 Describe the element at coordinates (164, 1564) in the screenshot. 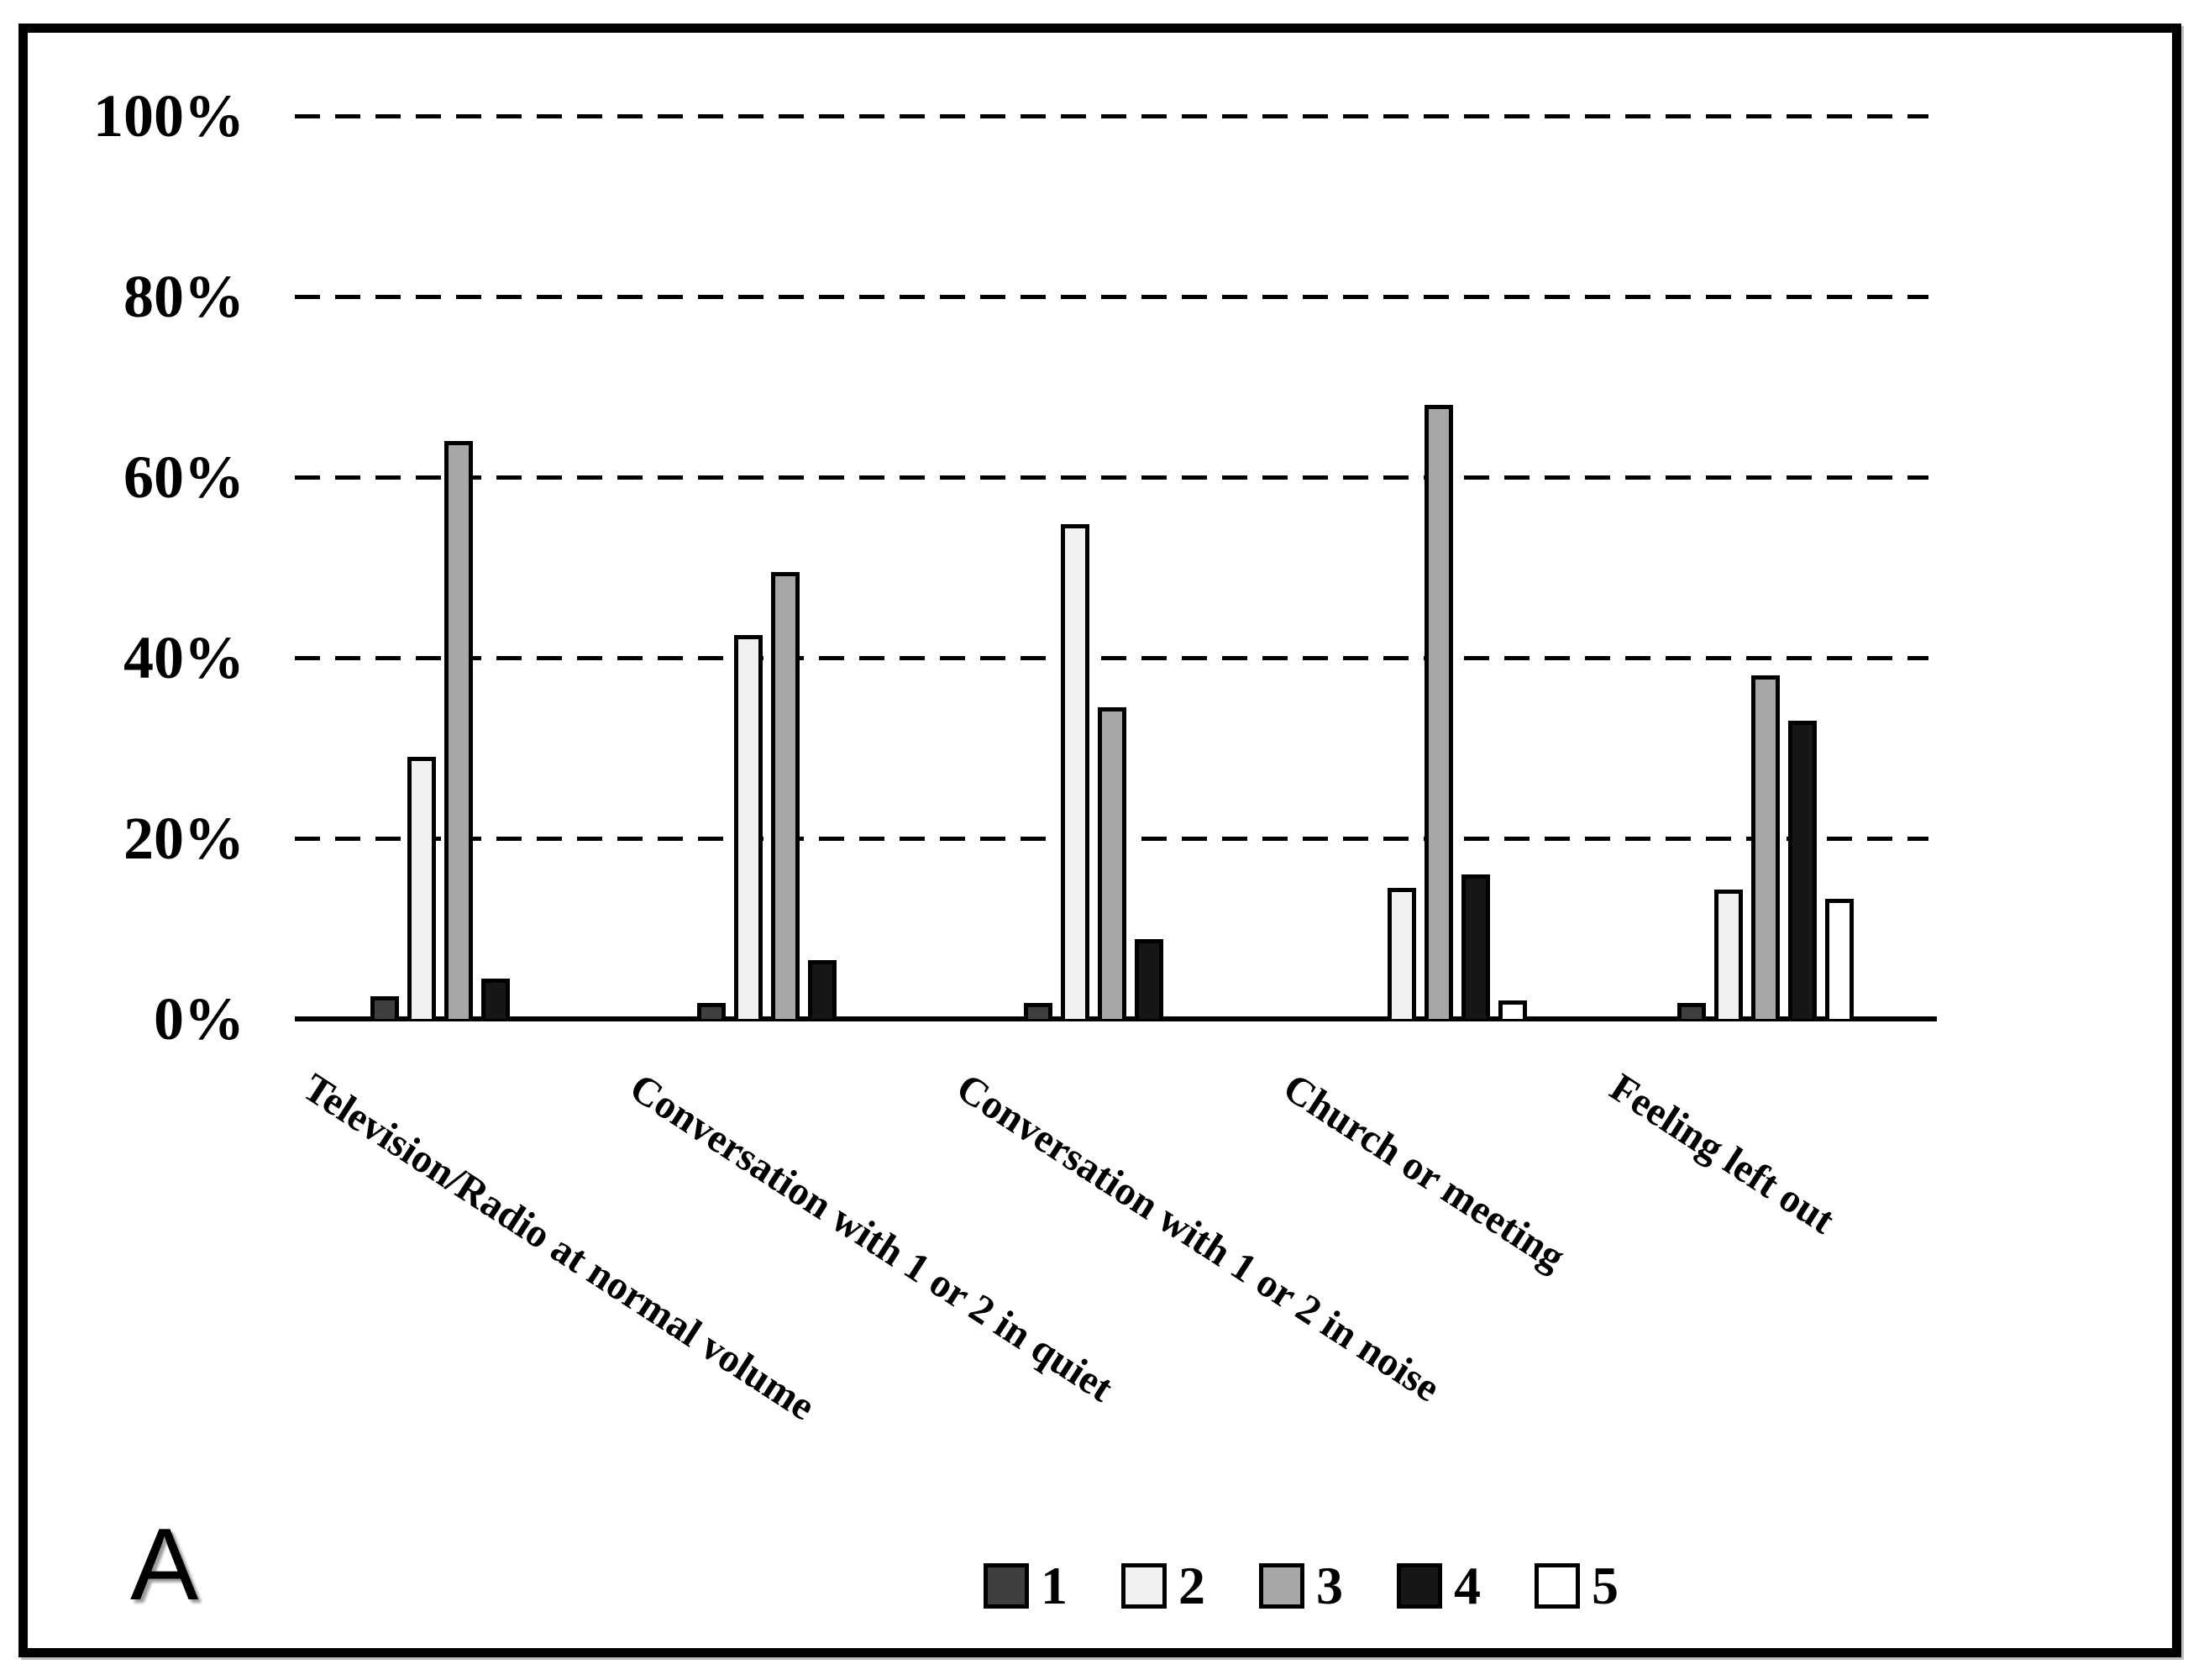

I see `panel-letter: A` at that location.